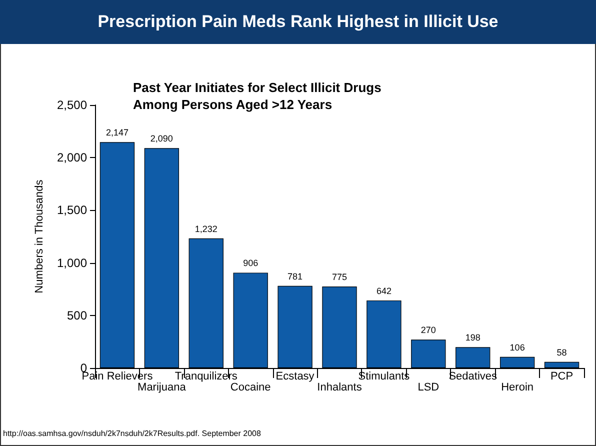  I want to click on y-axis-title: Numbers in Thousands, so click(40, 236).